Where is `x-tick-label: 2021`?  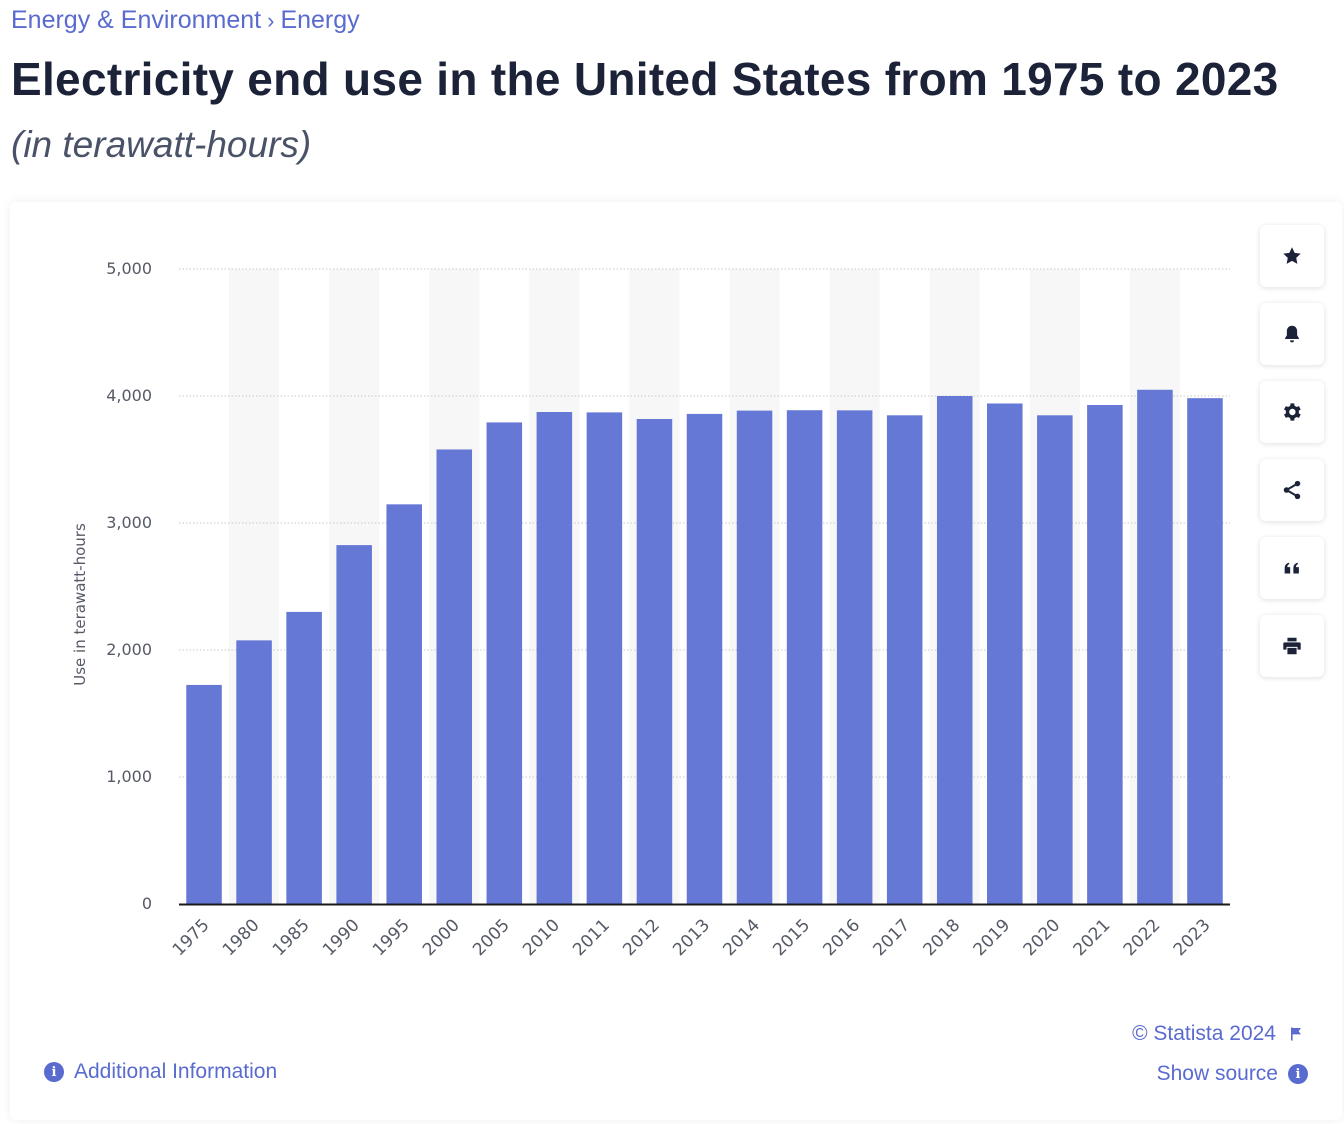 x-tick-label: 2021 is located at coordinates (1092, 937).